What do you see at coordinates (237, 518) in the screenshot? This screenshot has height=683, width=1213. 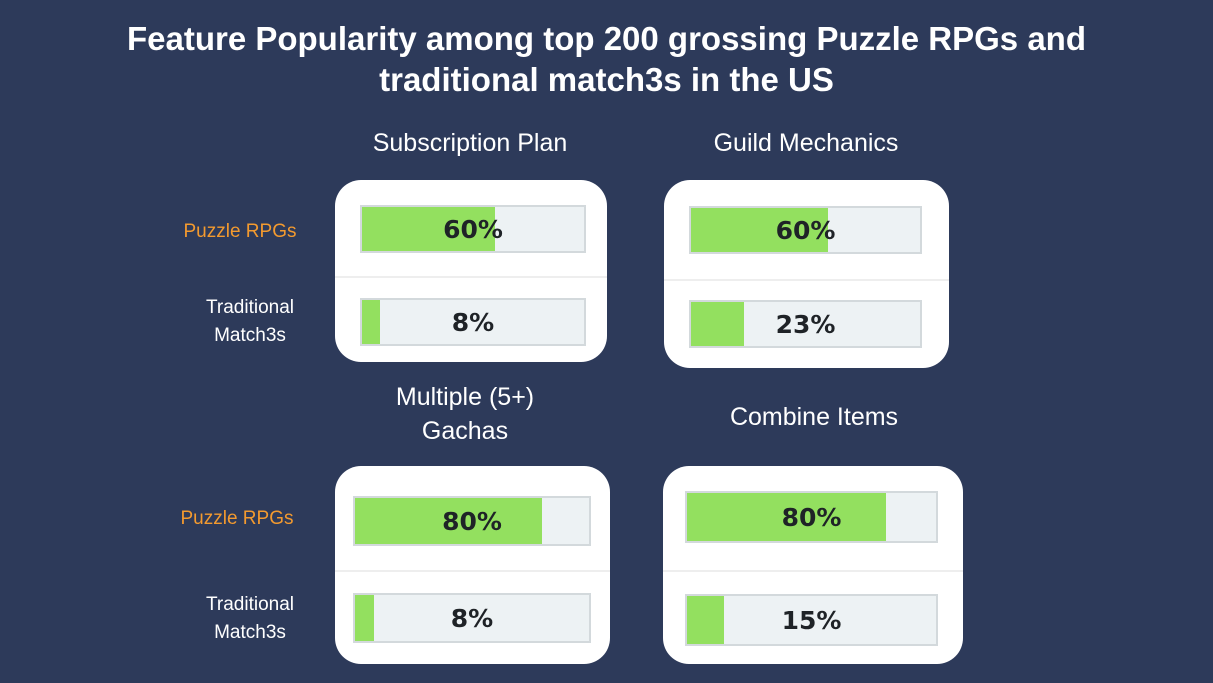 I see `row-label-puzzle-rpgs-bottom: Puzzle RPGs` at bounding box center [237, 518].